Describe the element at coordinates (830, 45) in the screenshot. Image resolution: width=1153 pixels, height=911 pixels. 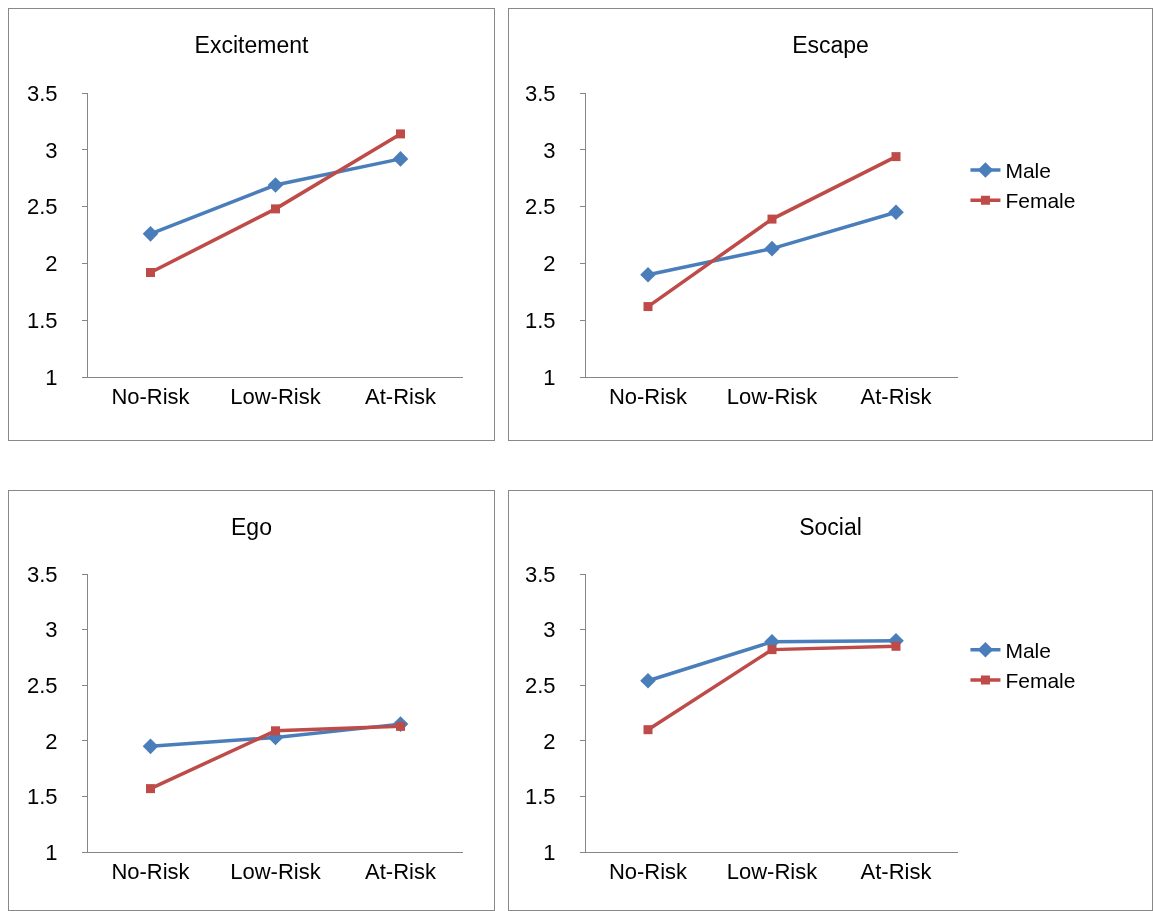
I see `chart-title: Escape` at that location.